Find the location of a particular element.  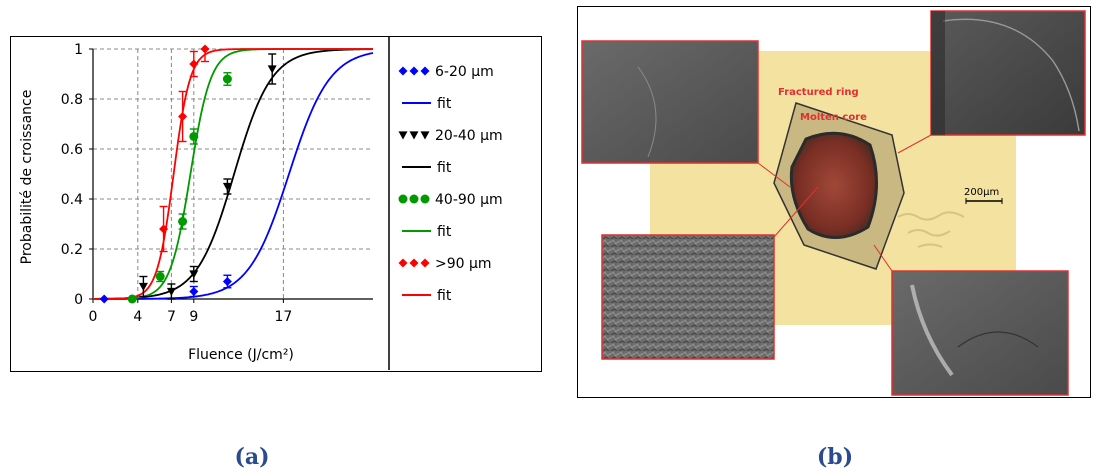

molten-core-label: Molten core is located at coordinates (833, 117).